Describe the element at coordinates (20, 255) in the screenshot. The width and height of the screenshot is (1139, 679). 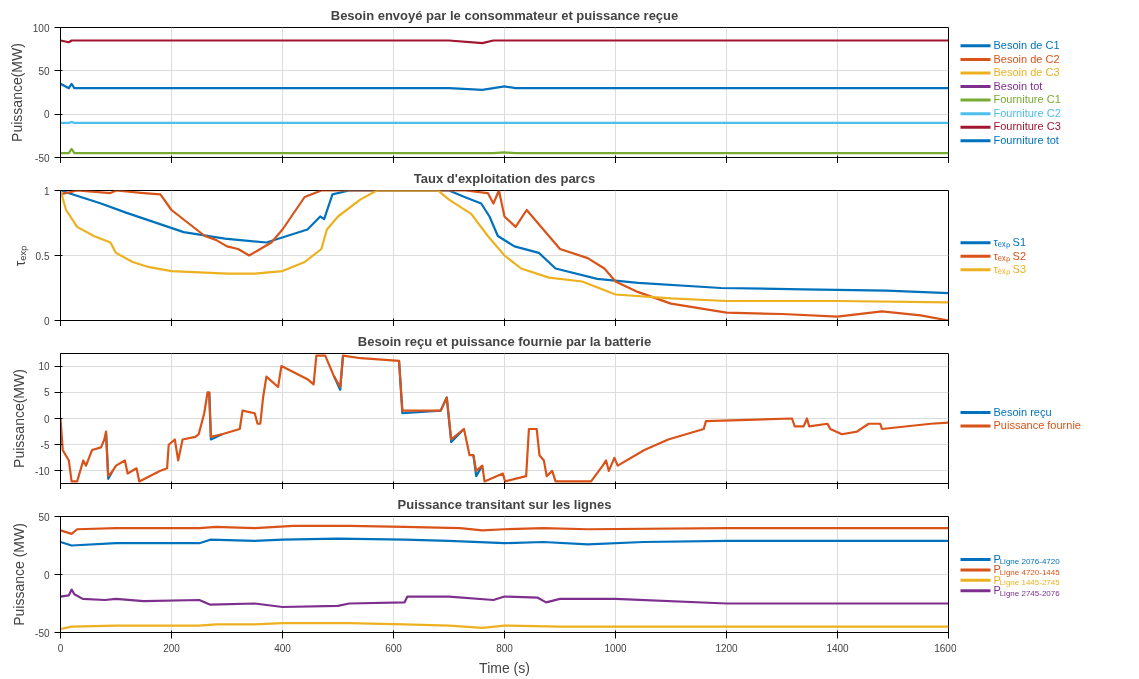
I see `y-axis-title: τₑₓₚ` at that location.